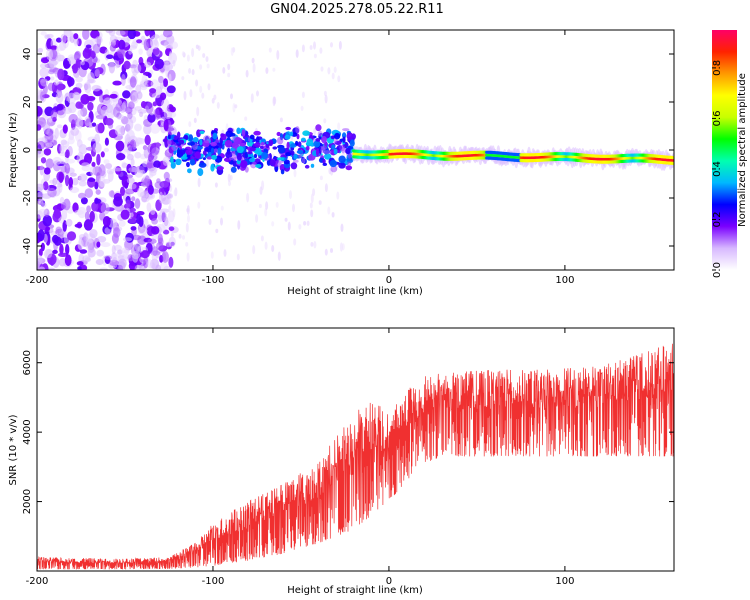  Describe the element at coordinates (13, 150) in the screenshot. I see `spectrogram-ylabel: Frequency (Hz)` at that location.